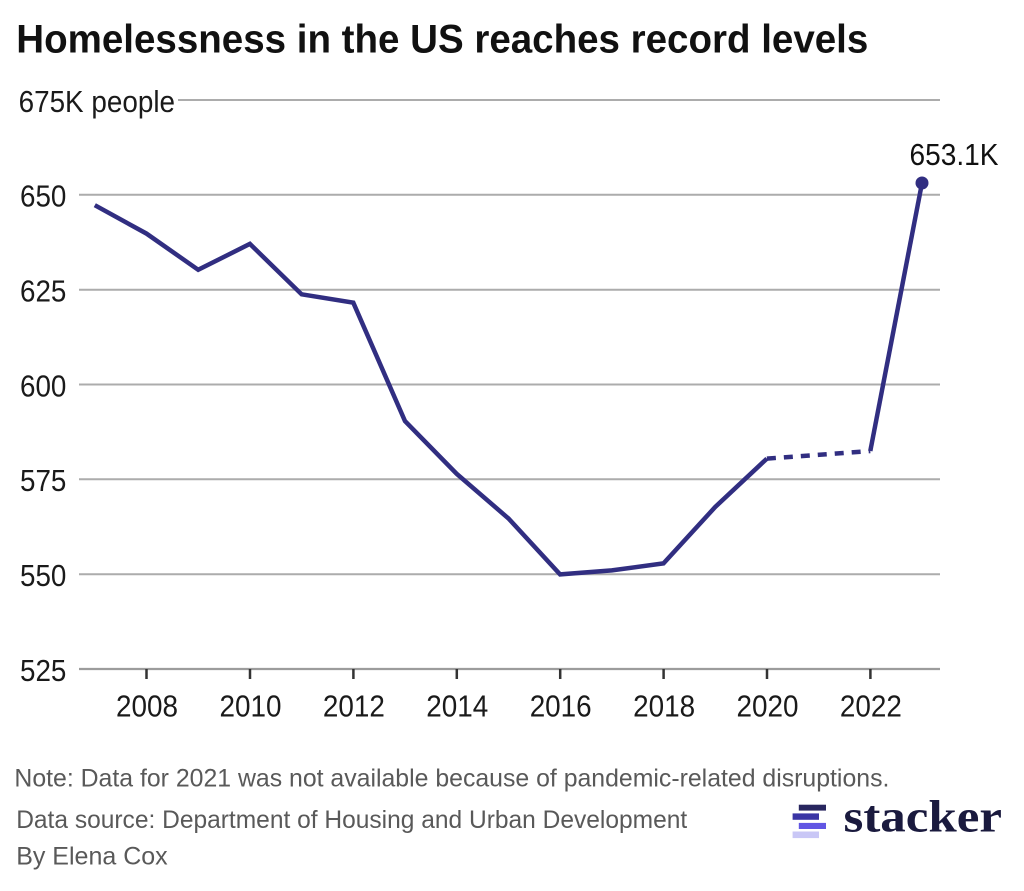  I want to click on svg-text: 550, so click(43, 575).